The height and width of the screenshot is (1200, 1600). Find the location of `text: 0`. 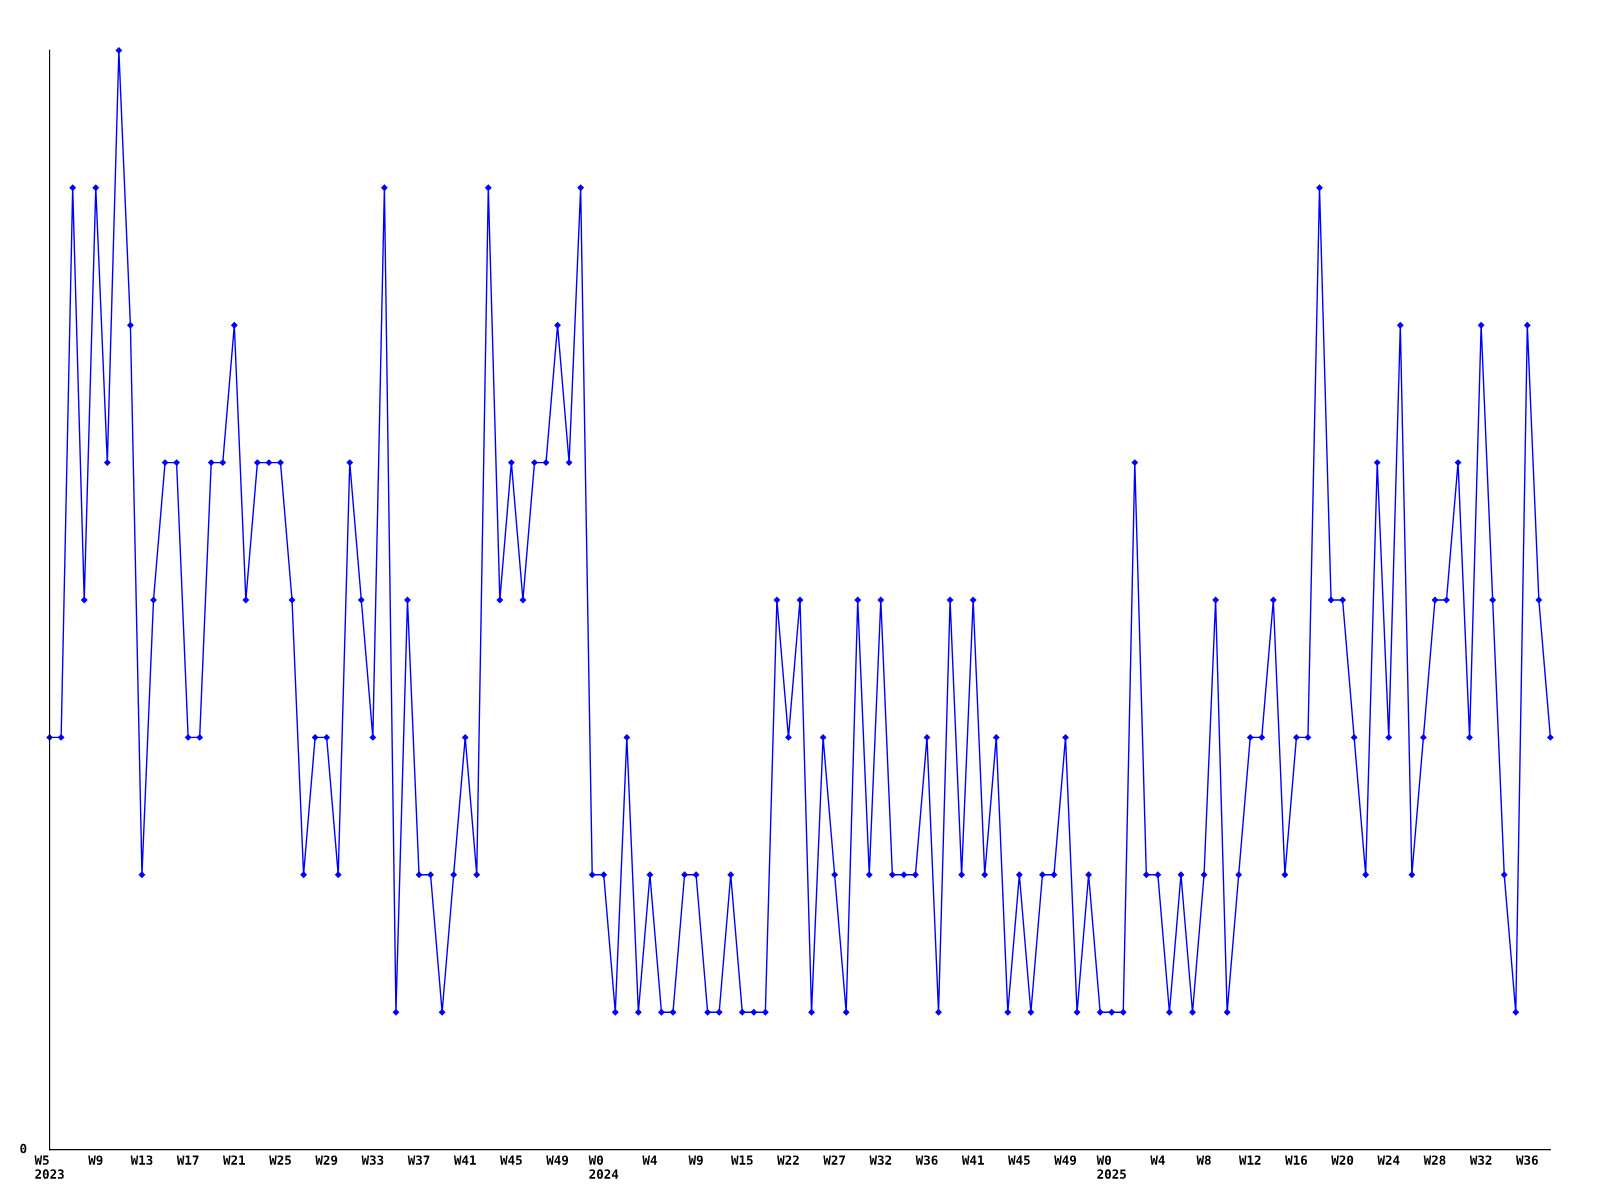

text: 0 is located at coordinates (23, 1148).